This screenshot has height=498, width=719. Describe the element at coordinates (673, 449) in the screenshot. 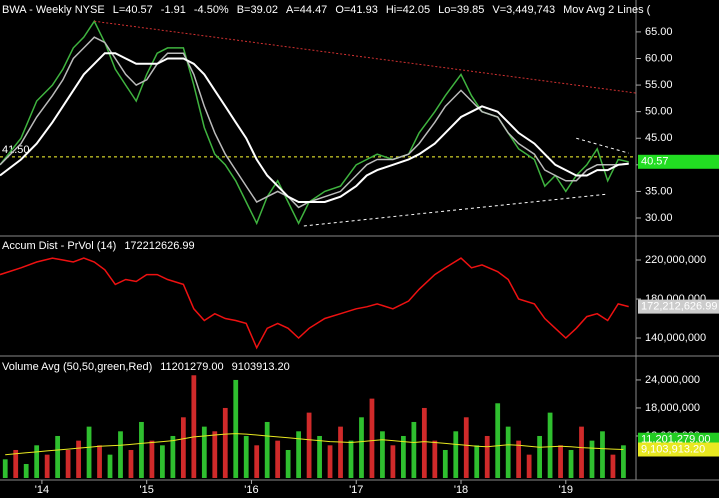

I see `readout-label: 9,103,913.20` at that location.